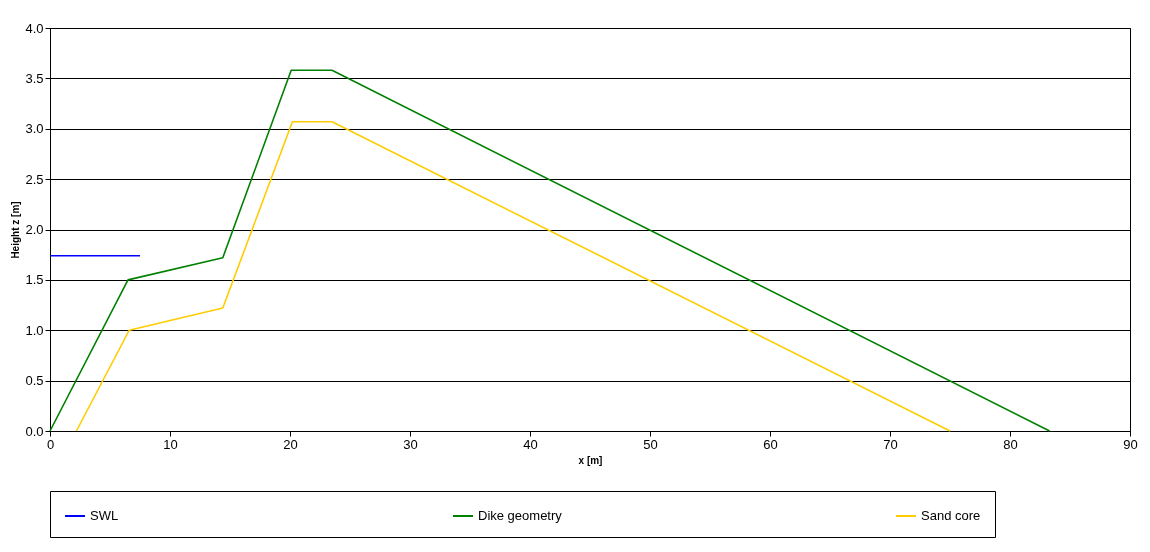  Describe the element at coordinates (590, 460) in the screenshot. I see `x-axis-title: x [m]` at that location.